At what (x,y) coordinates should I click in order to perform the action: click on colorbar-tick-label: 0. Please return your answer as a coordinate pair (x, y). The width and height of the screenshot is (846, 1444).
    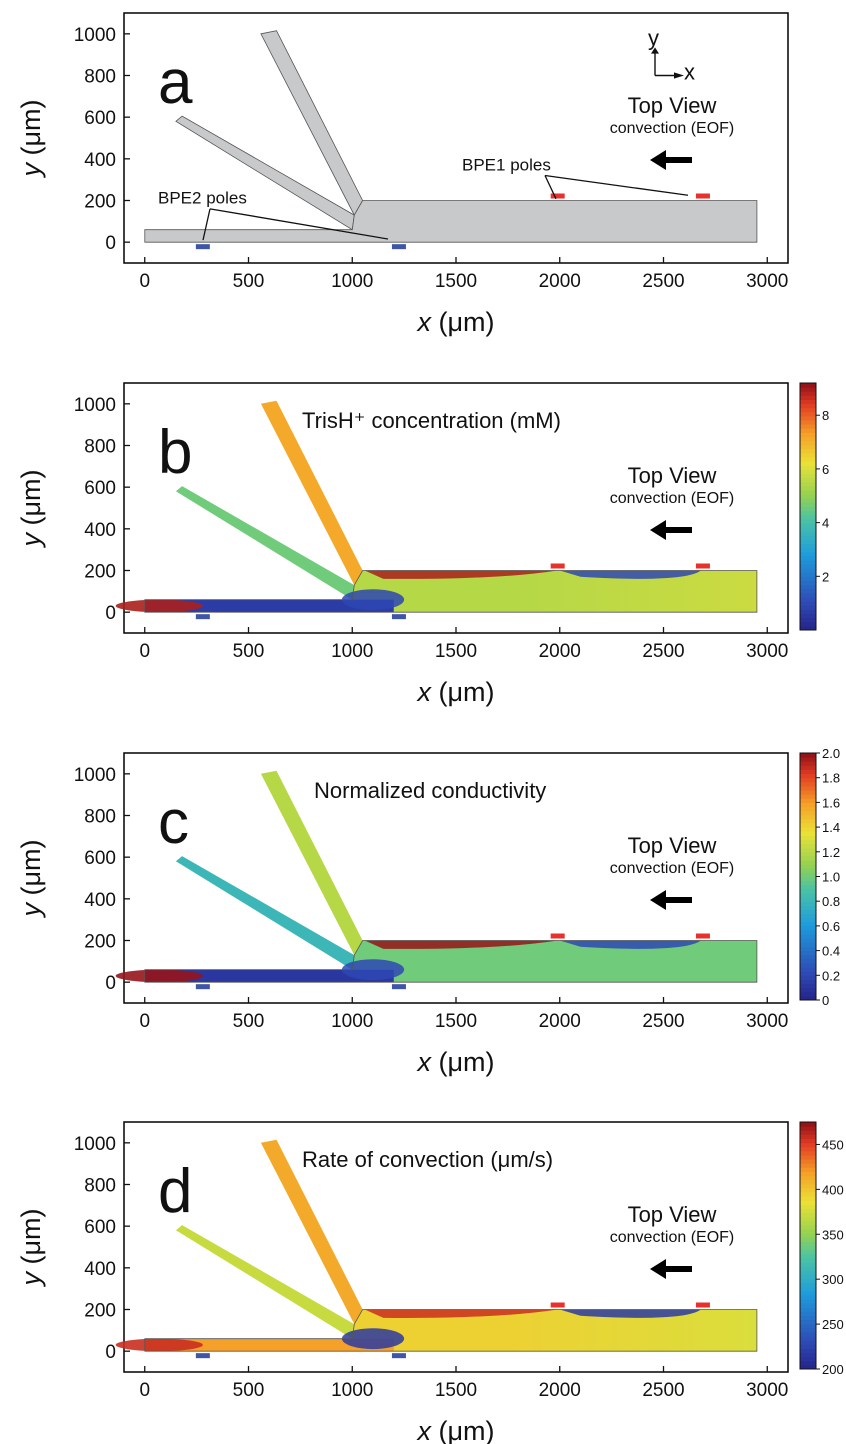
    Looking at the image, I should click on (825, 1000).